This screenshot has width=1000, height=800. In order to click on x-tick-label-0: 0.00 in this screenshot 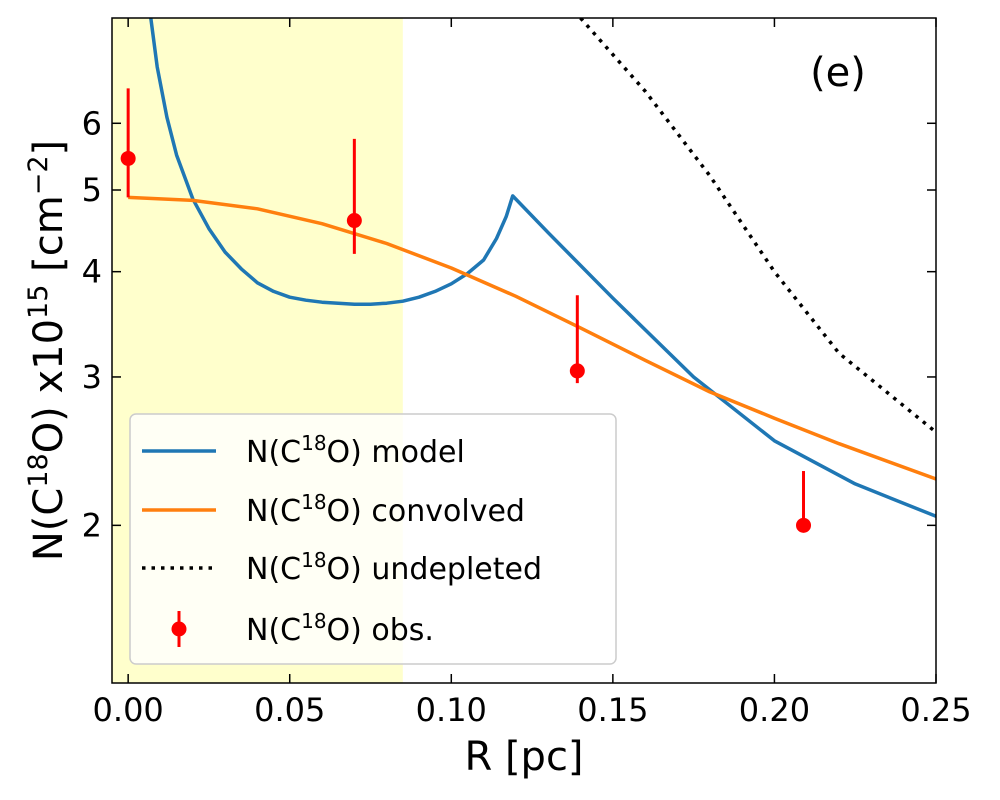, I will do `click(128, 710)`.